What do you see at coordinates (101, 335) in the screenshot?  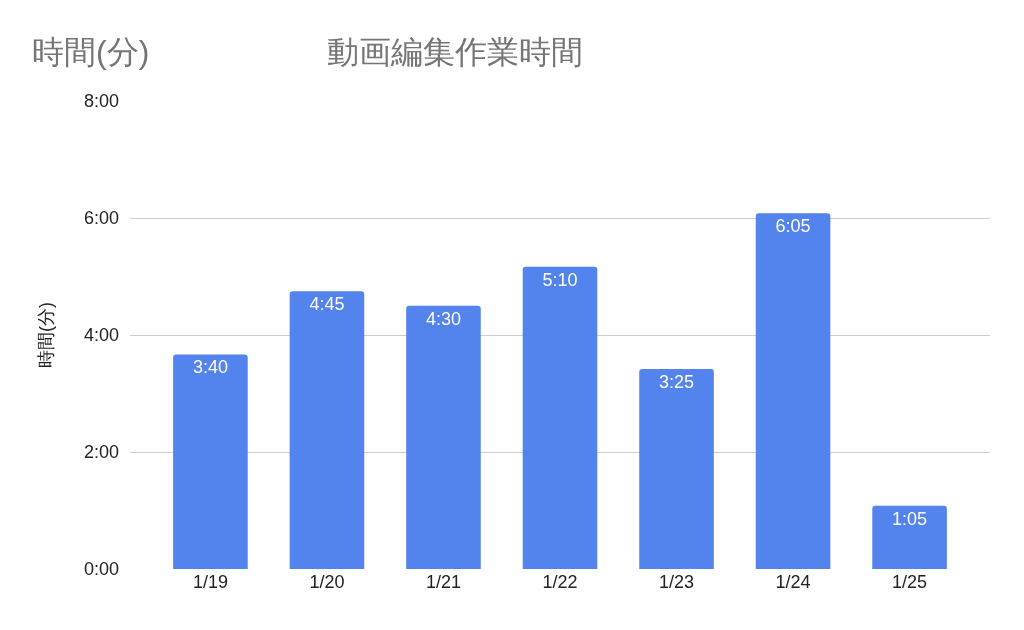 I see `y-tick-label: 4:00` at bounding box center [101, 335].